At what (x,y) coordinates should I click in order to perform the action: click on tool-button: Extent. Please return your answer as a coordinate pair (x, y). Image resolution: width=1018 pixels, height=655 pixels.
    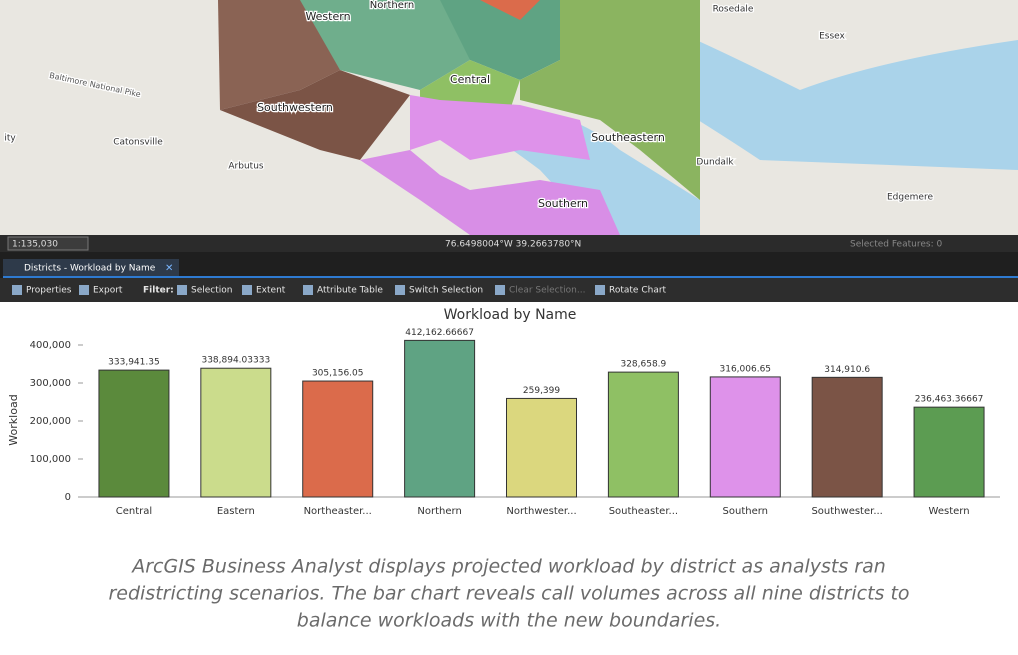
    Looking at the image, I should click on (271, 291).